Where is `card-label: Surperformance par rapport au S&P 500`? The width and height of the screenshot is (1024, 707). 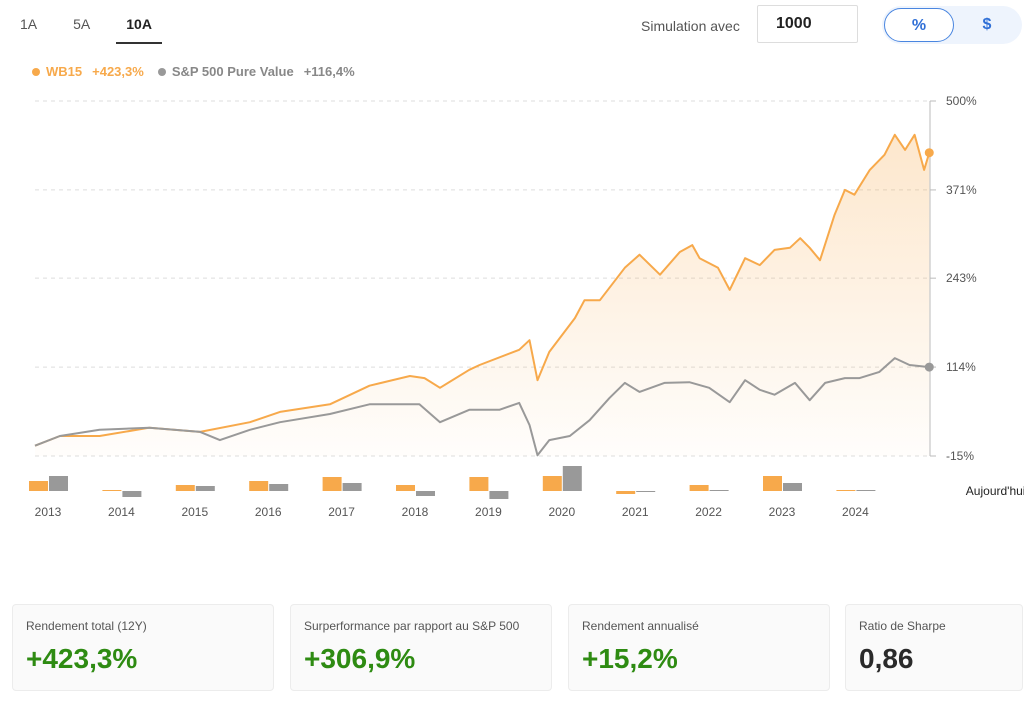 card-label: Surperformance par rapport au S&P 500 is located at coordinates (412, 626).